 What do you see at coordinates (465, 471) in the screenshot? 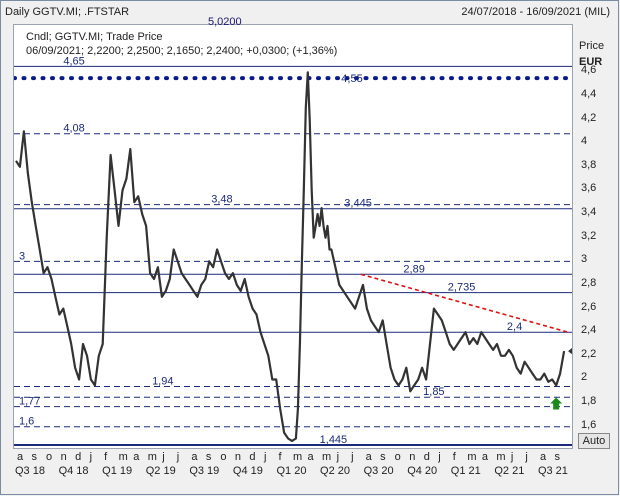
I see `x-quarter-label: Q1 21` at bounding box center [465, 471].